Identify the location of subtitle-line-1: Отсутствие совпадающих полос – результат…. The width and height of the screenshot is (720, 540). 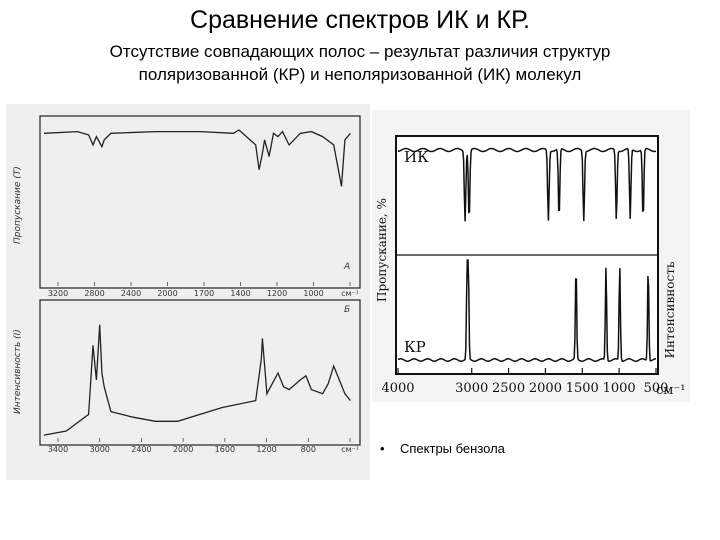
(360, 51).